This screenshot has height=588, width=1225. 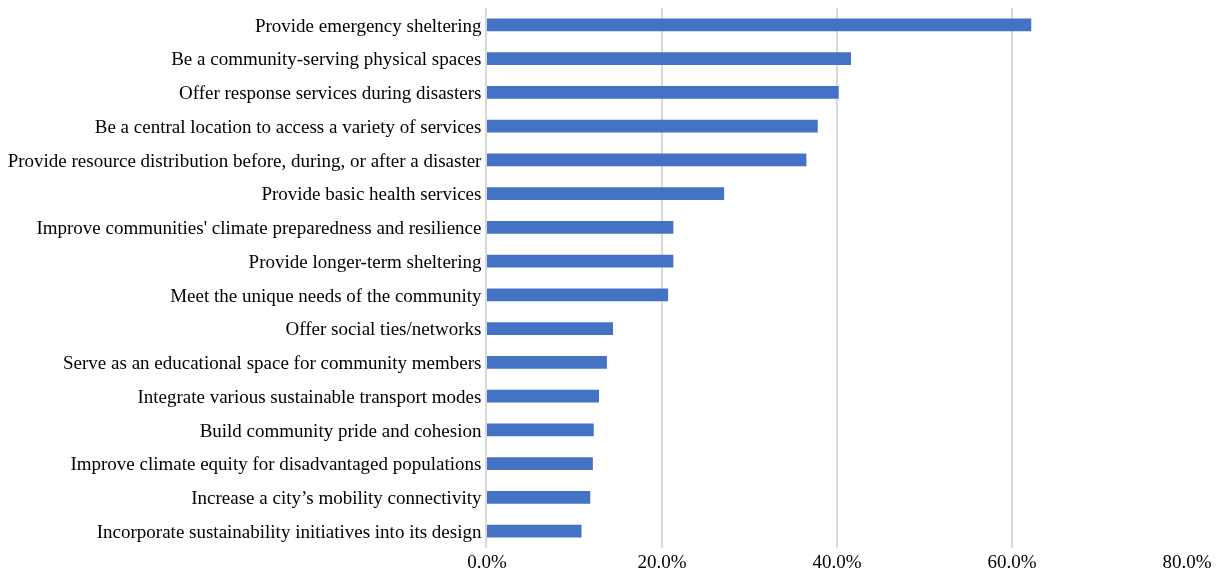 What do you see at coordinates (326, 59) in the screenshot?
I see `y-tick-label: Be a community-serving physical spaces` at bounding box center [326, 59].